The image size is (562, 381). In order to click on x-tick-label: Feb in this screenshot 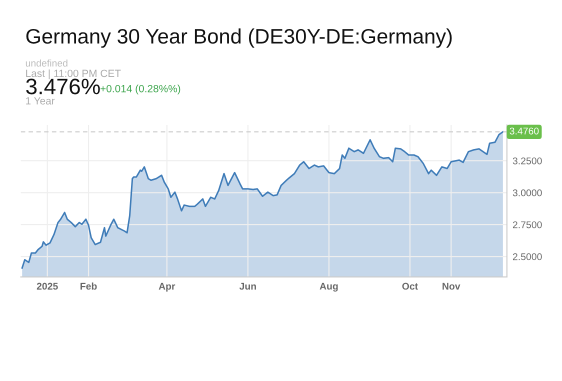, I will do `click(88, 286)`.